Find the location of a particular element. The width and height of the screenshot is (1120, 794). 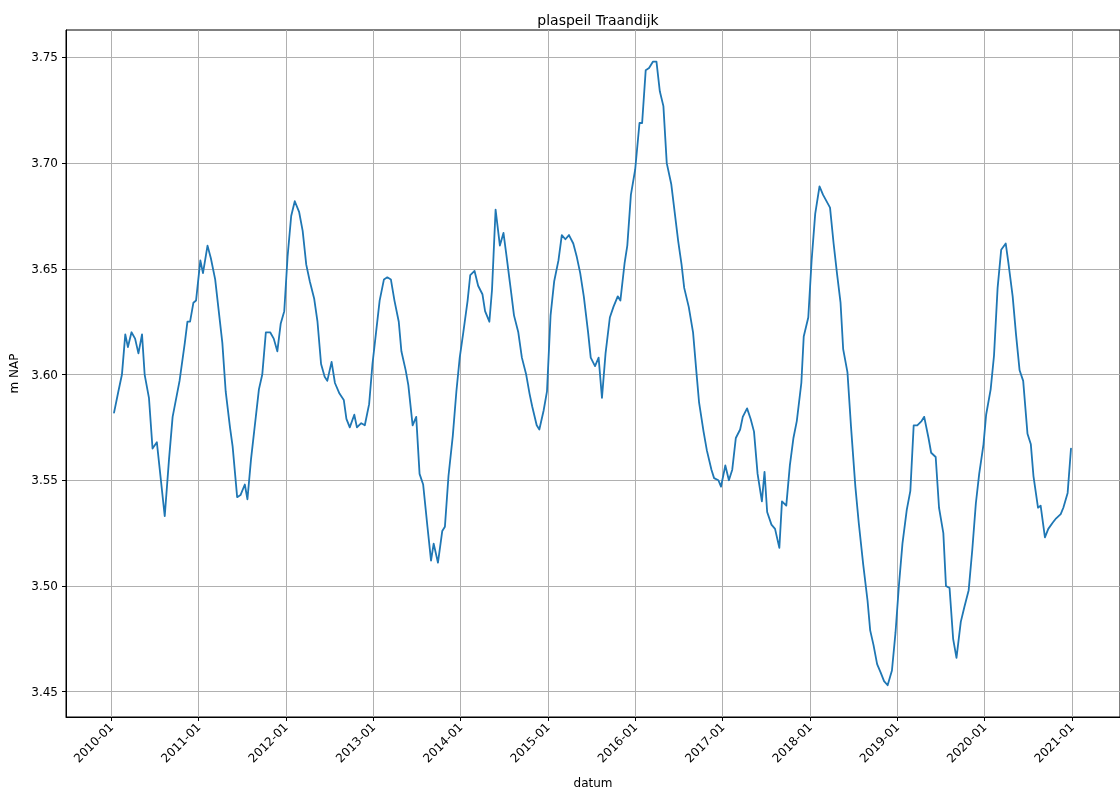

y-tick-label: 3.60 is located at coordinates (44, 374).